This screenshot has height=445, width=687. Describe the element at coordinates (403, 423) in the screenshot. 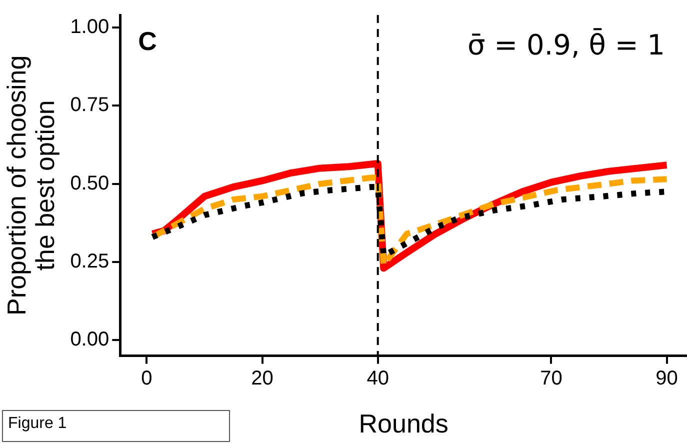

I see `x-axis-title: Rounds` at that location.